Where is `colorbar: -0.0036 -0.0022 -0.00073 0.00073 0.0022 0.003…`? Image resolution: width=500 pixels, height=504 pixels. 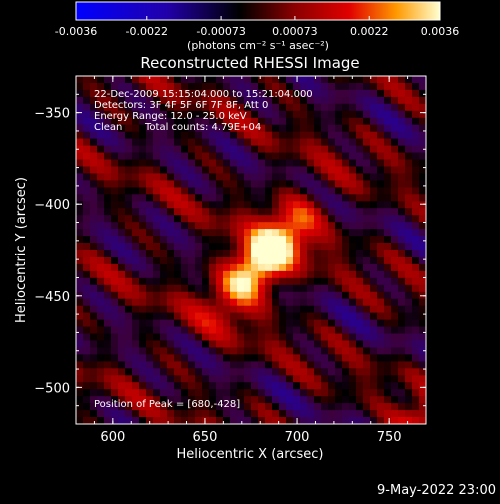
colorbar: -0.0036 -0.0022 -0.00073 0.00073 0.0022 0.003… is located at coordinates (257, 26).